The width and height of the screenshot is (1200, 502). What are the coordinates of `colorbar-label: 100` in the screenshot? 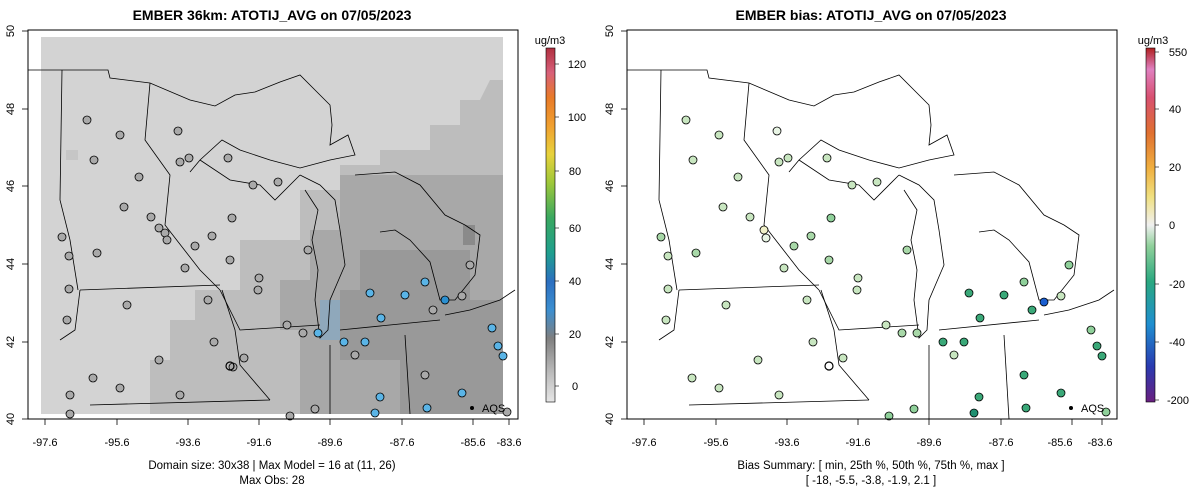 It's located at (577, 118).